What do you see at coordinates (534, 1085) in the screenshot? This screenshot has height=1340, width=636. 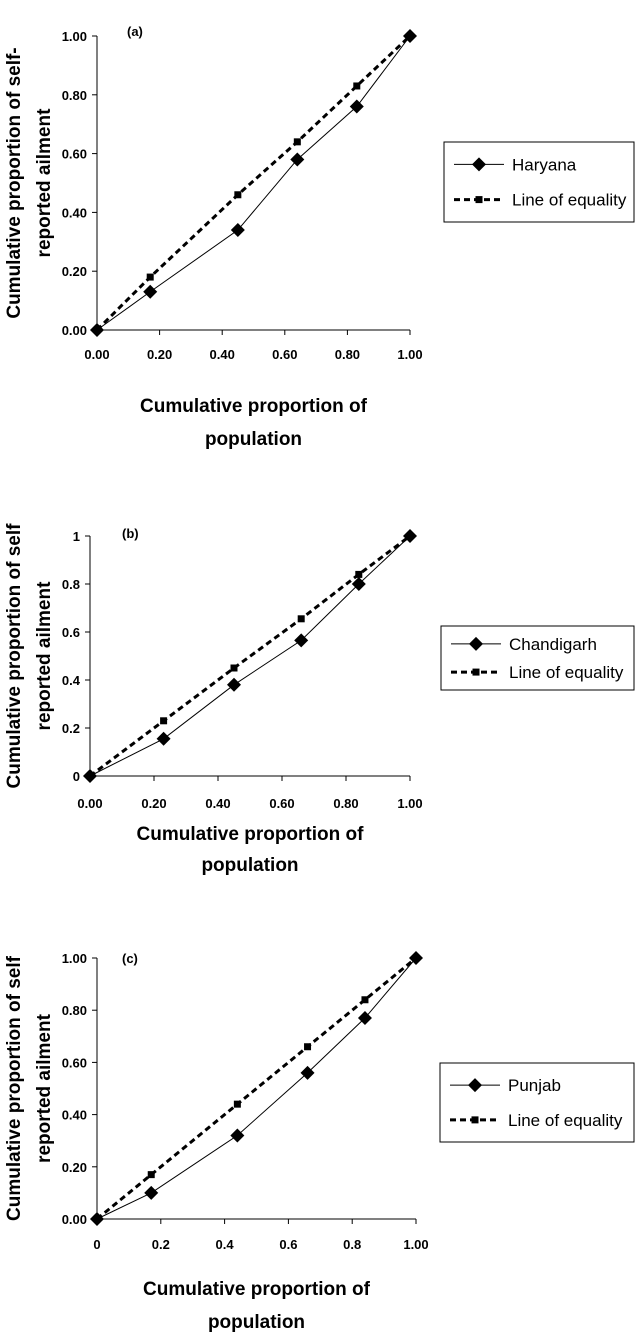 I see `legend-label: Punjab` at bounding box center [534, 1085].